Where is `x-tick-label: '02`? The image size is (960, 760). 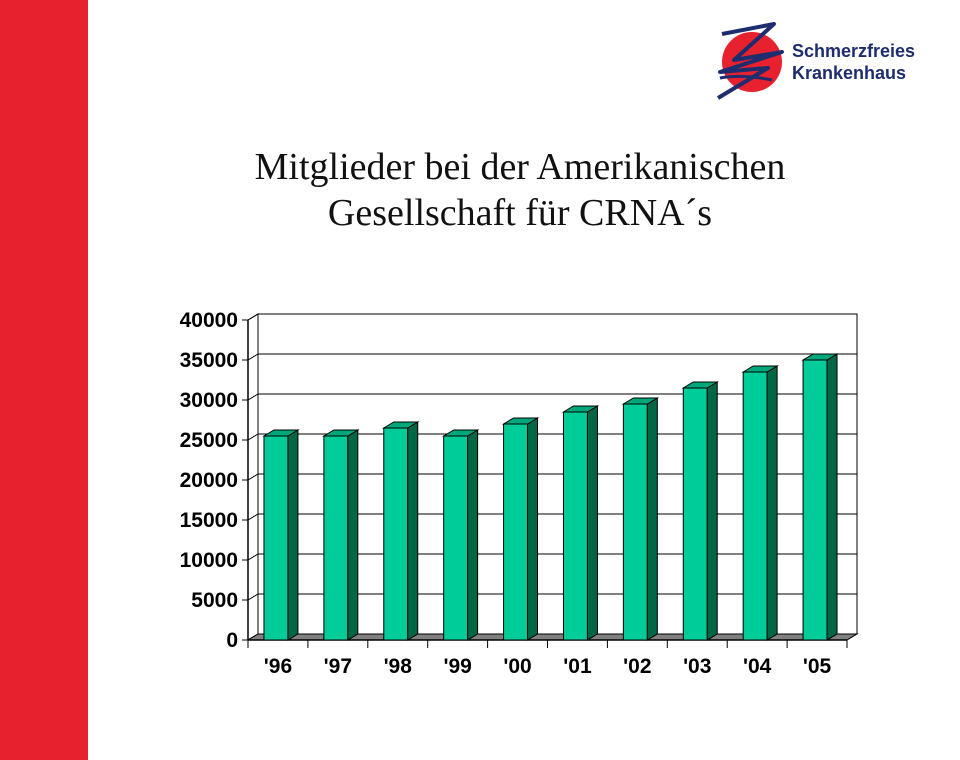 x-tick-label: '02 is located at coordinates (637, 666).